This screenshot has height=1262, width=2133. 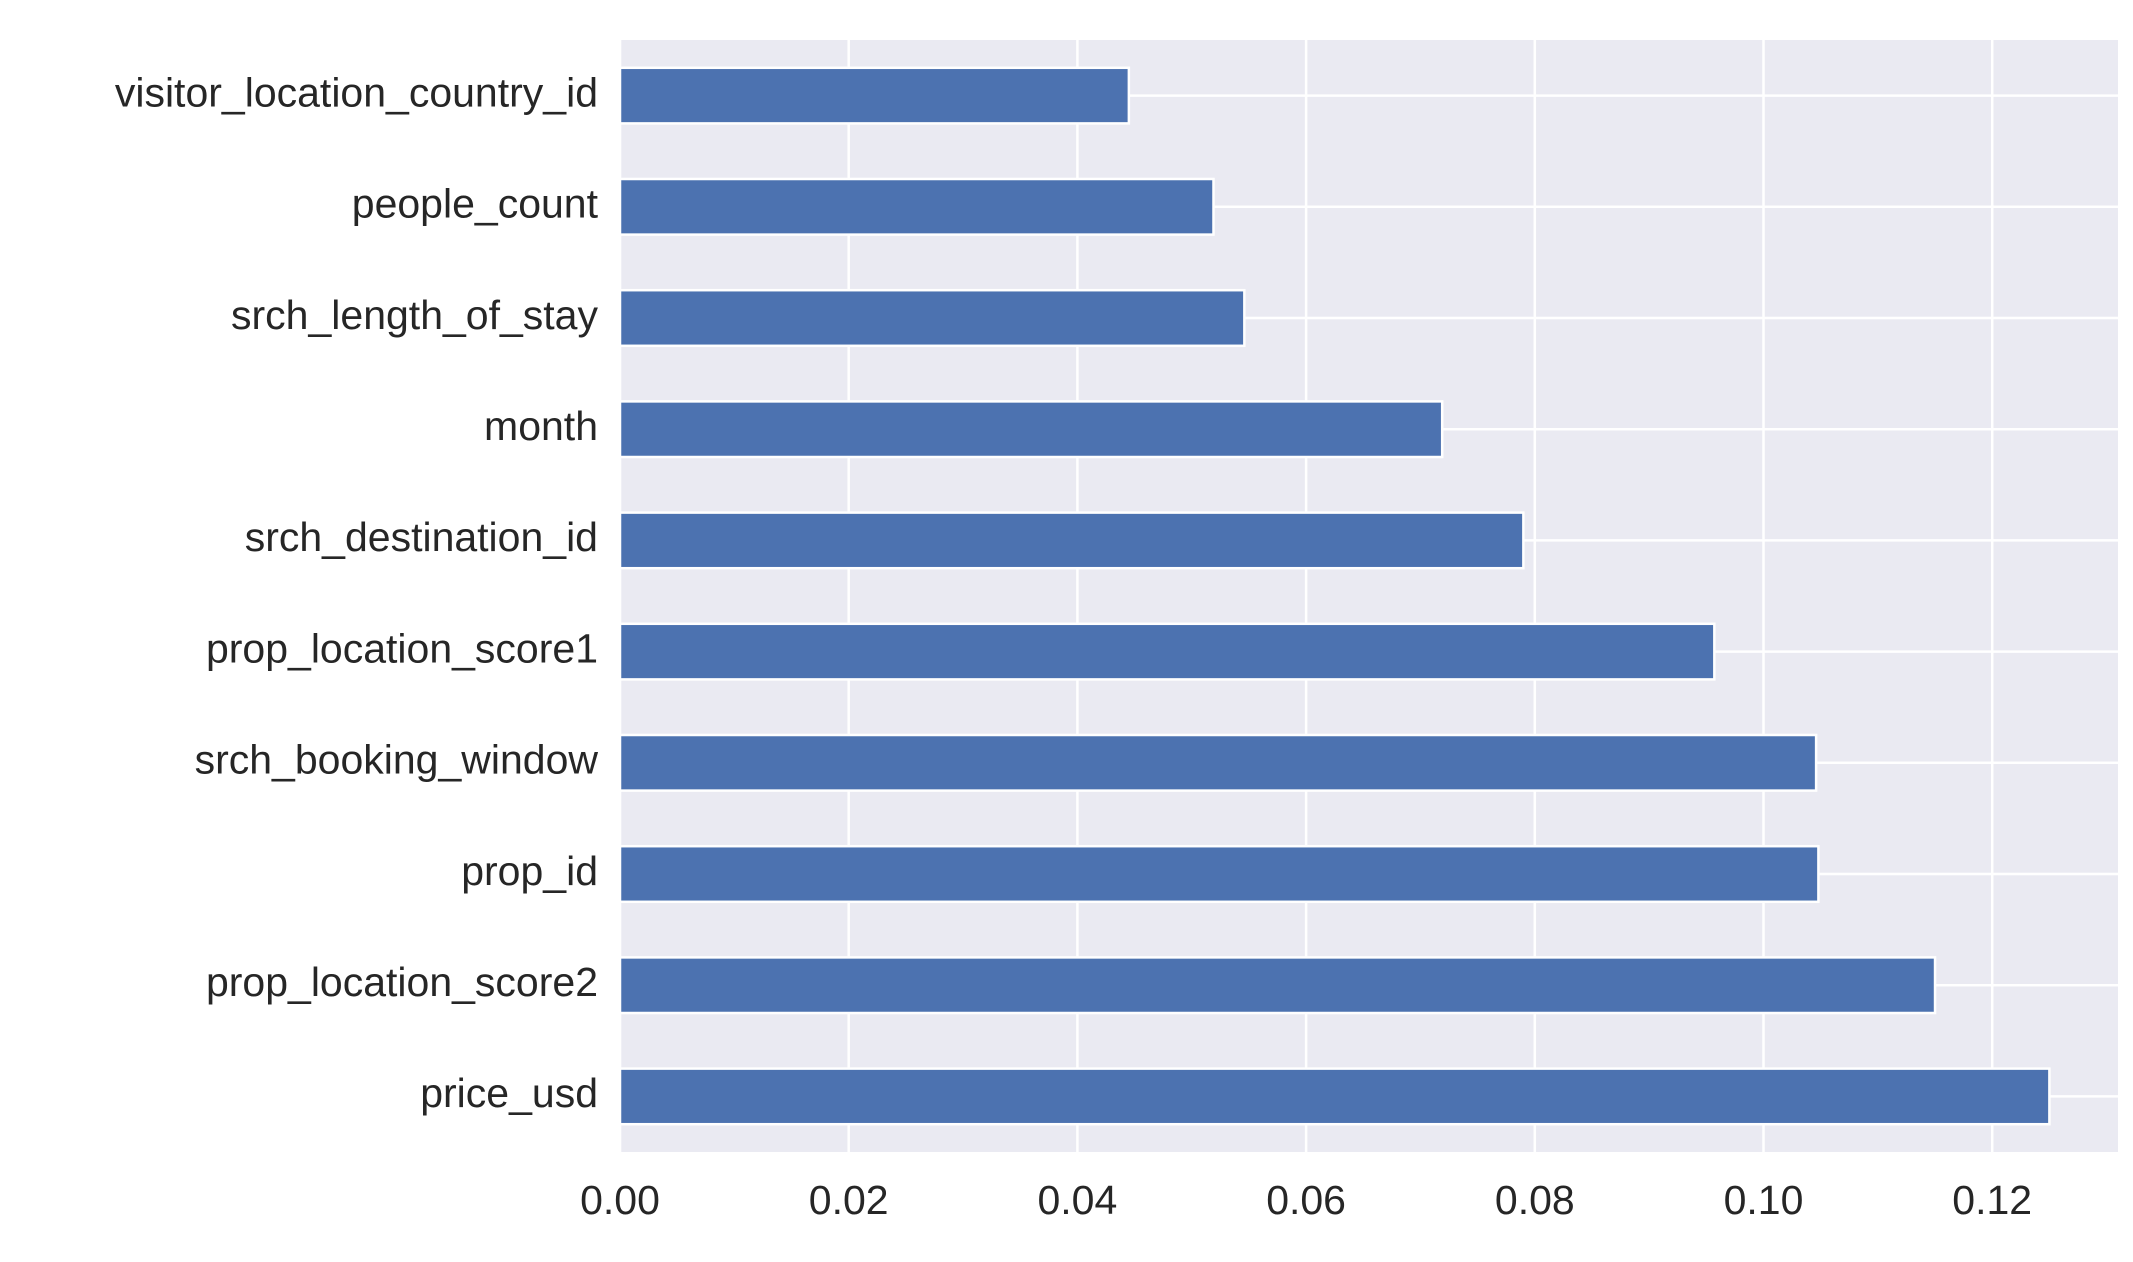 What do you see at coordinates (402, 648) in the screenshot?
I see `y-tick-label: prop_location_score1` at bounding box center [402, 648].